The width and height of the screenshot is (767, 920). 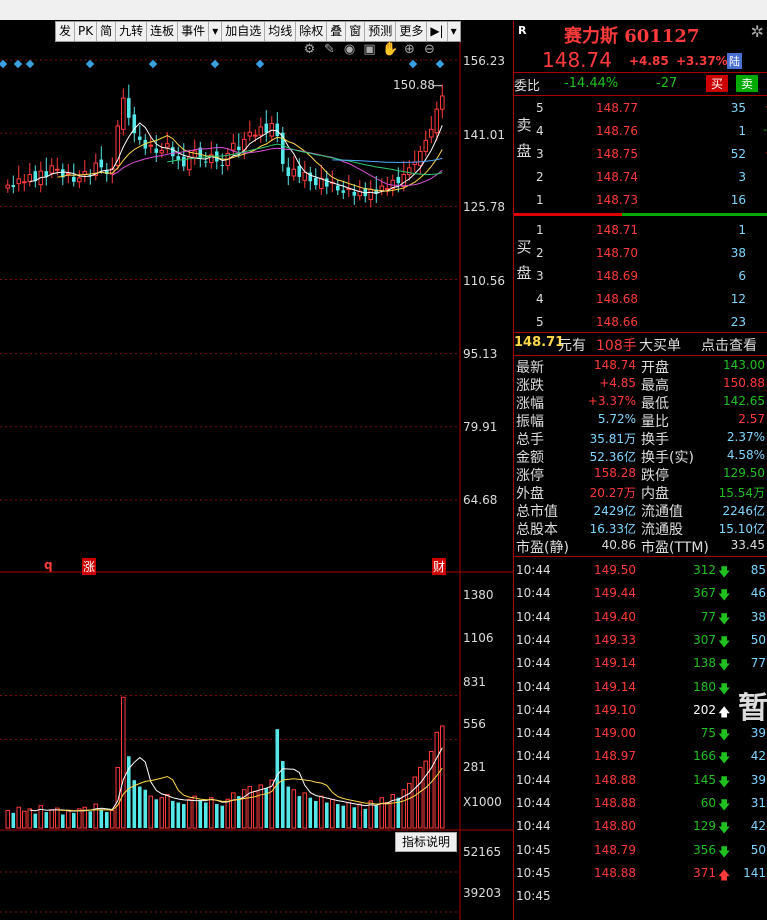 I want to click on trash-icon: ▣, so click(x=369, y=49).